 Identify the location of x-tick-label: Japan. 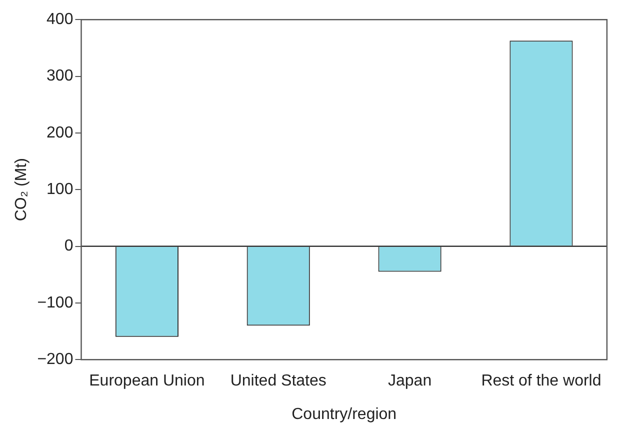
(410, 381).